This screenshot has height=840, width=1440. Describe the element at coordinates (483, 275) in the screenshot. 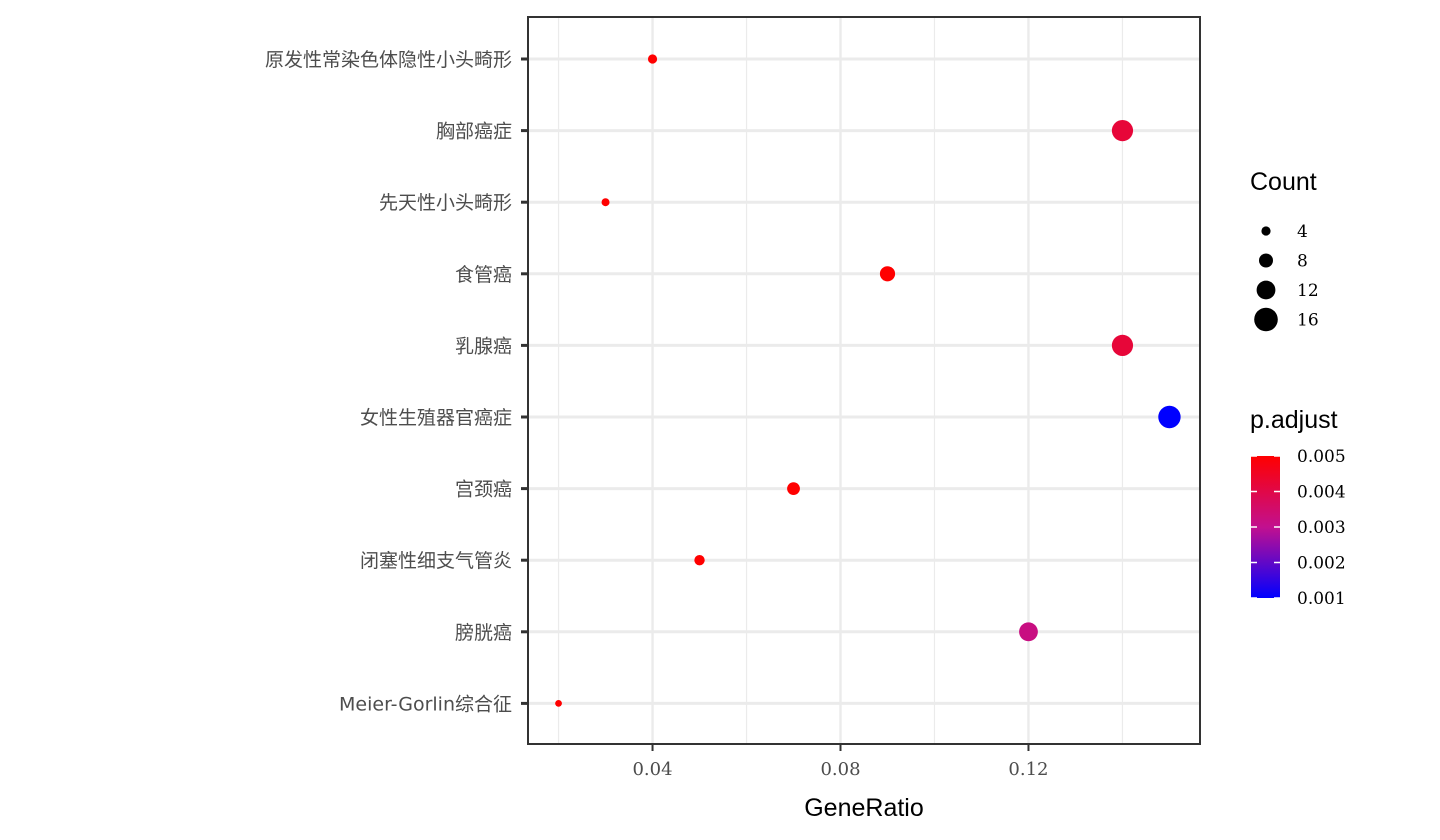

I see `y-tick-label: 食管癌` at that location.